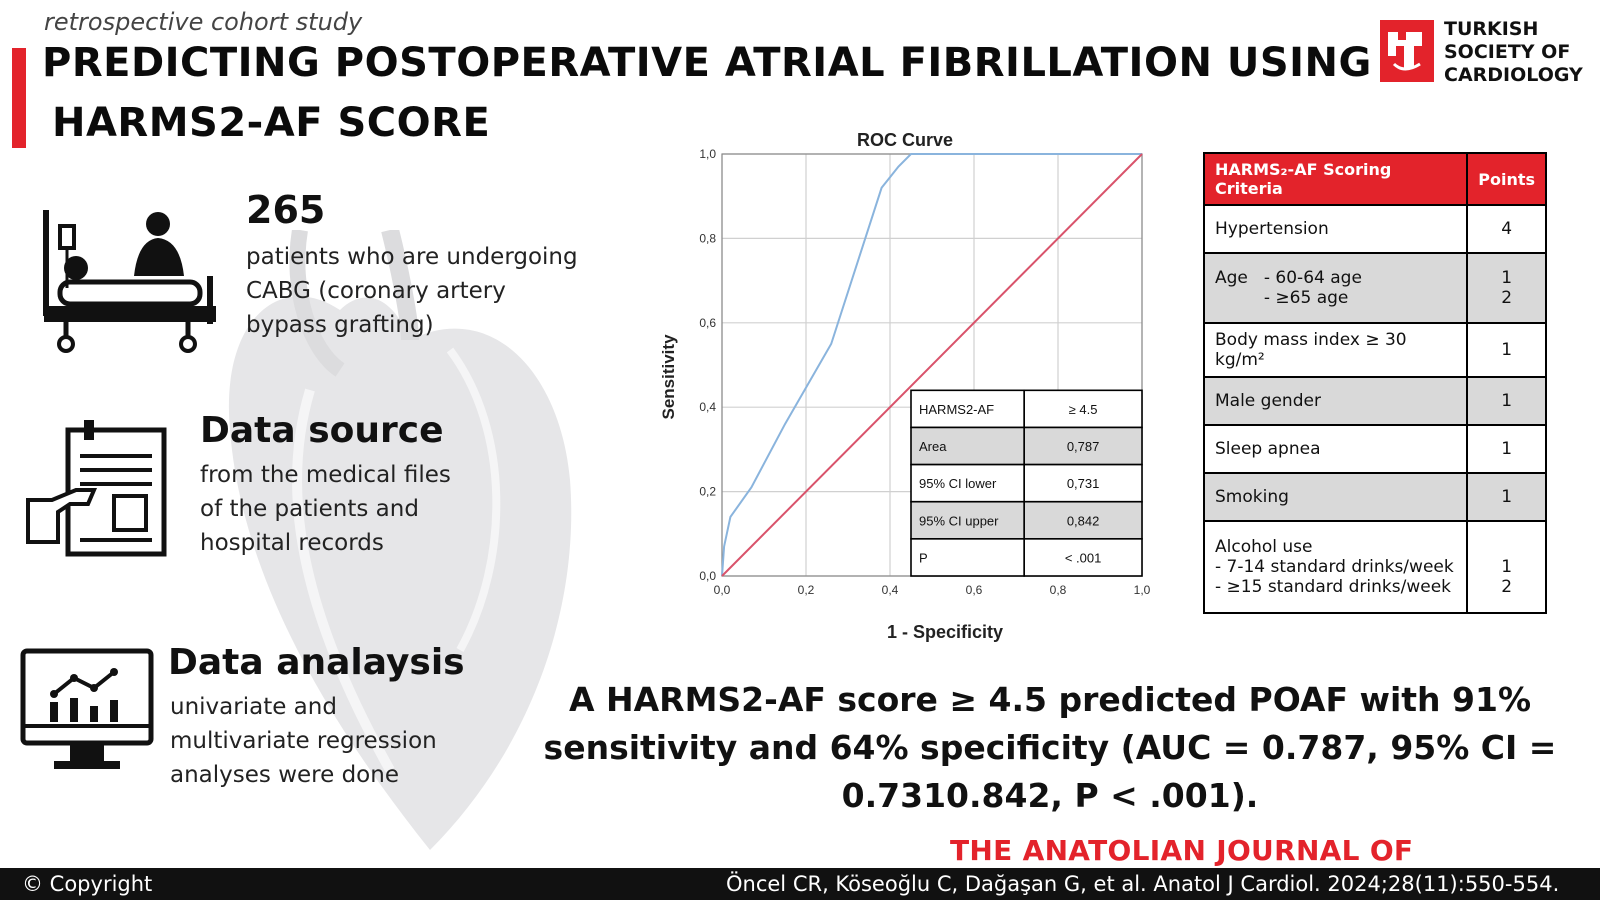  Describe the element at coordinates (309, 509) in the screenshot. I see `data-source-text-line-2: of the patients and` at that location.